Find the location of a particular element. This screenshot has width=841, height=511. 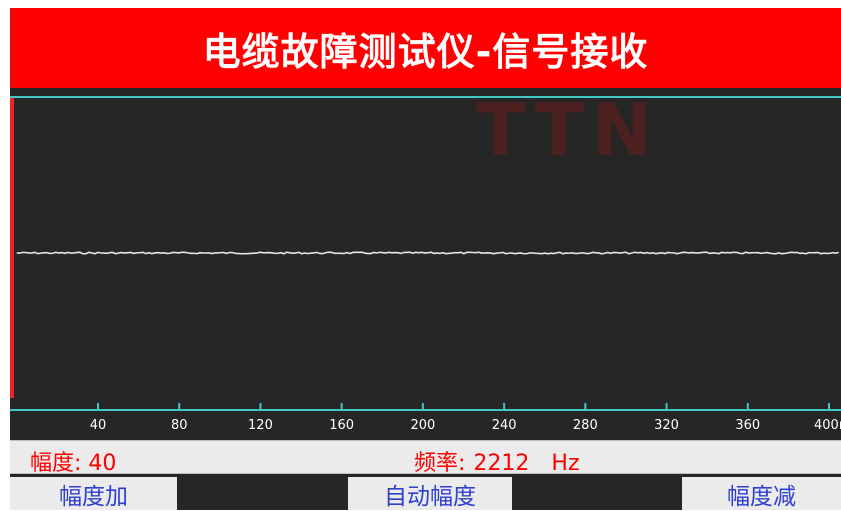

x-tick-label: 200 is located at coordinates (423, 425).